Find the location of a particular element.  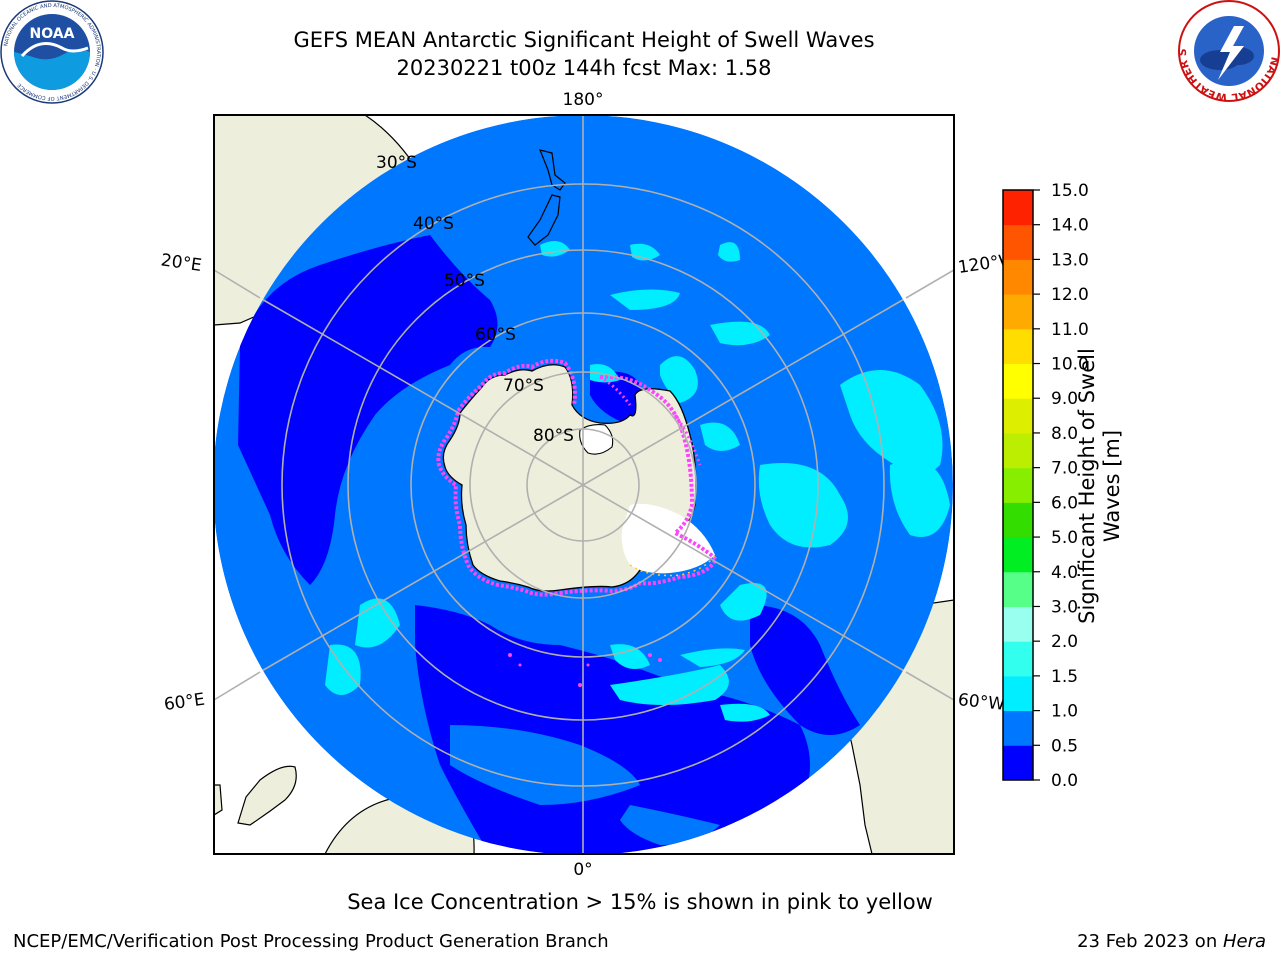

colorbar-tick-label: 12.0 is located at coordinates (1070, 295).